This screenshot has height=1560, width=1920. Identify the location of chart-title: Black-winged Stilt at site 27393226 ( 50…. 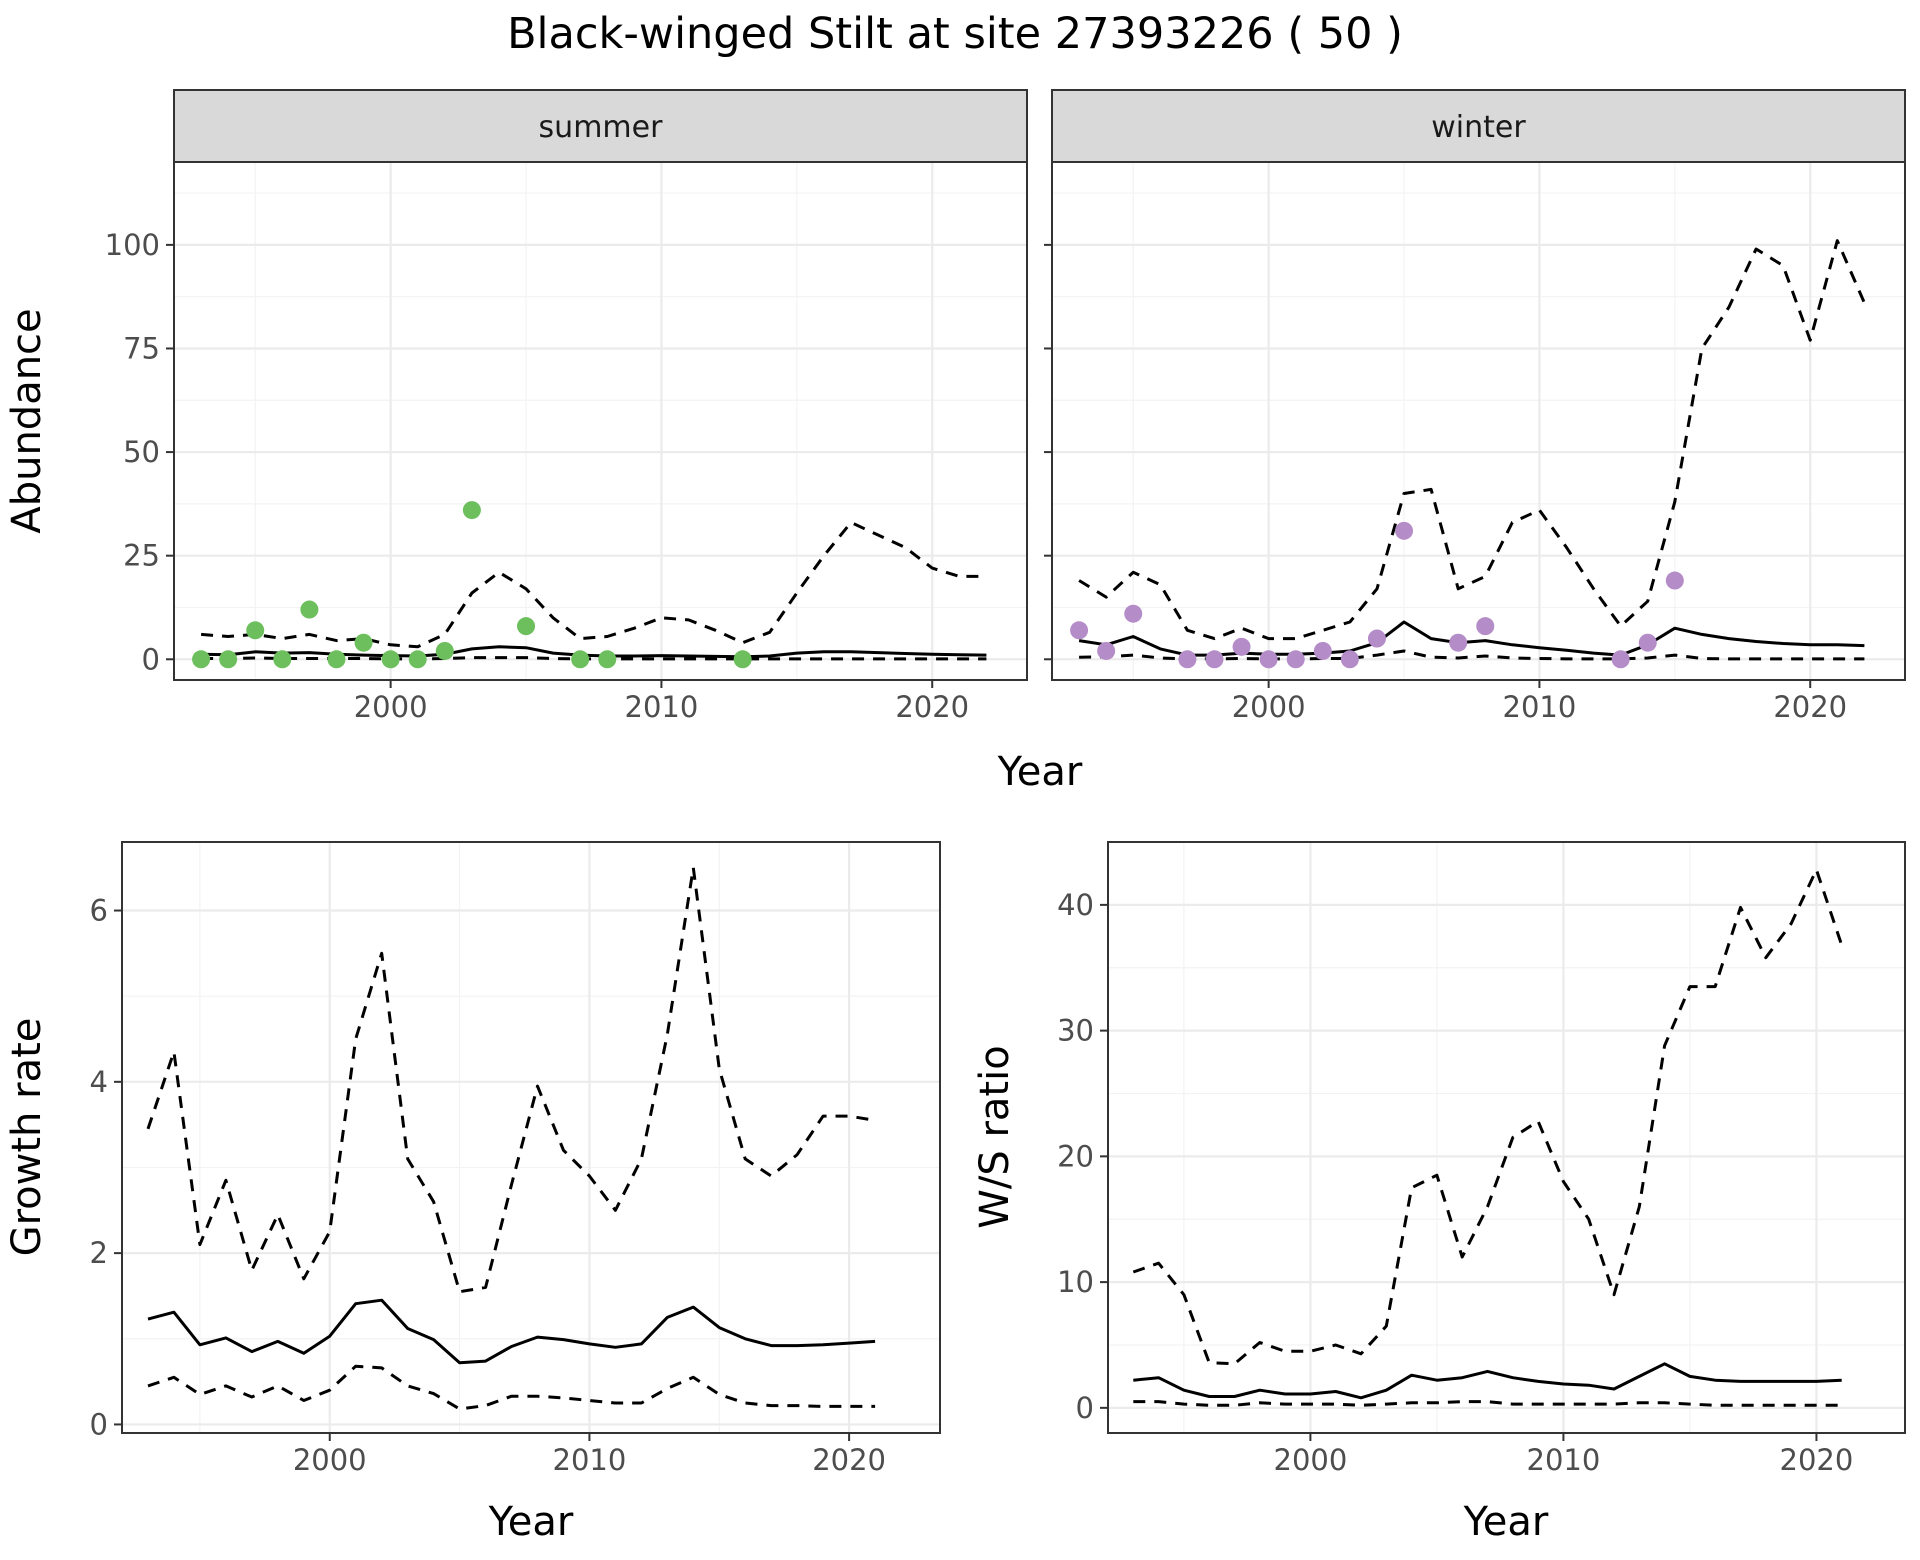
(955, 34).